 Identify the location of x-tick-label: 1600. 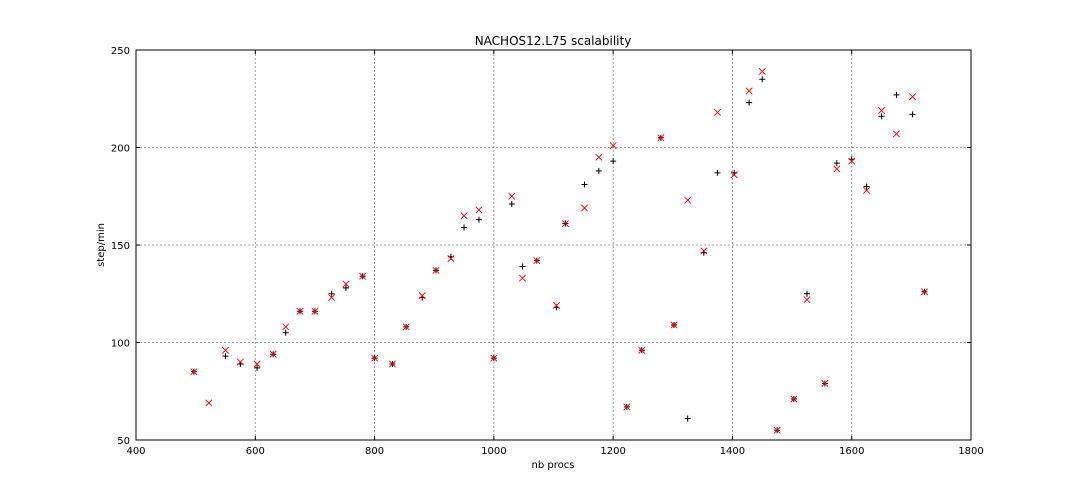
(851, 451).